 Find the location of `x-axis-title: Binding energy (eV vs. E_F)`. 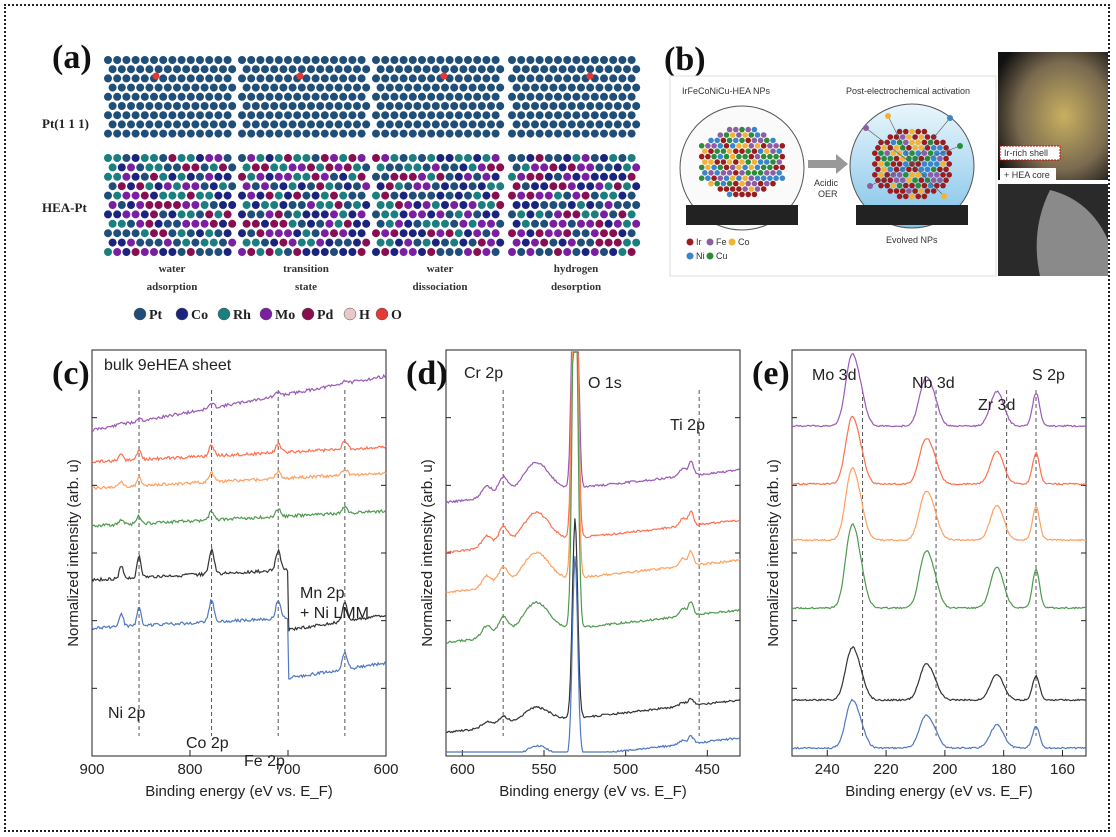

x-axis-title: Binding energy (eV vs. E_F) is located at coordinates (239, 791).